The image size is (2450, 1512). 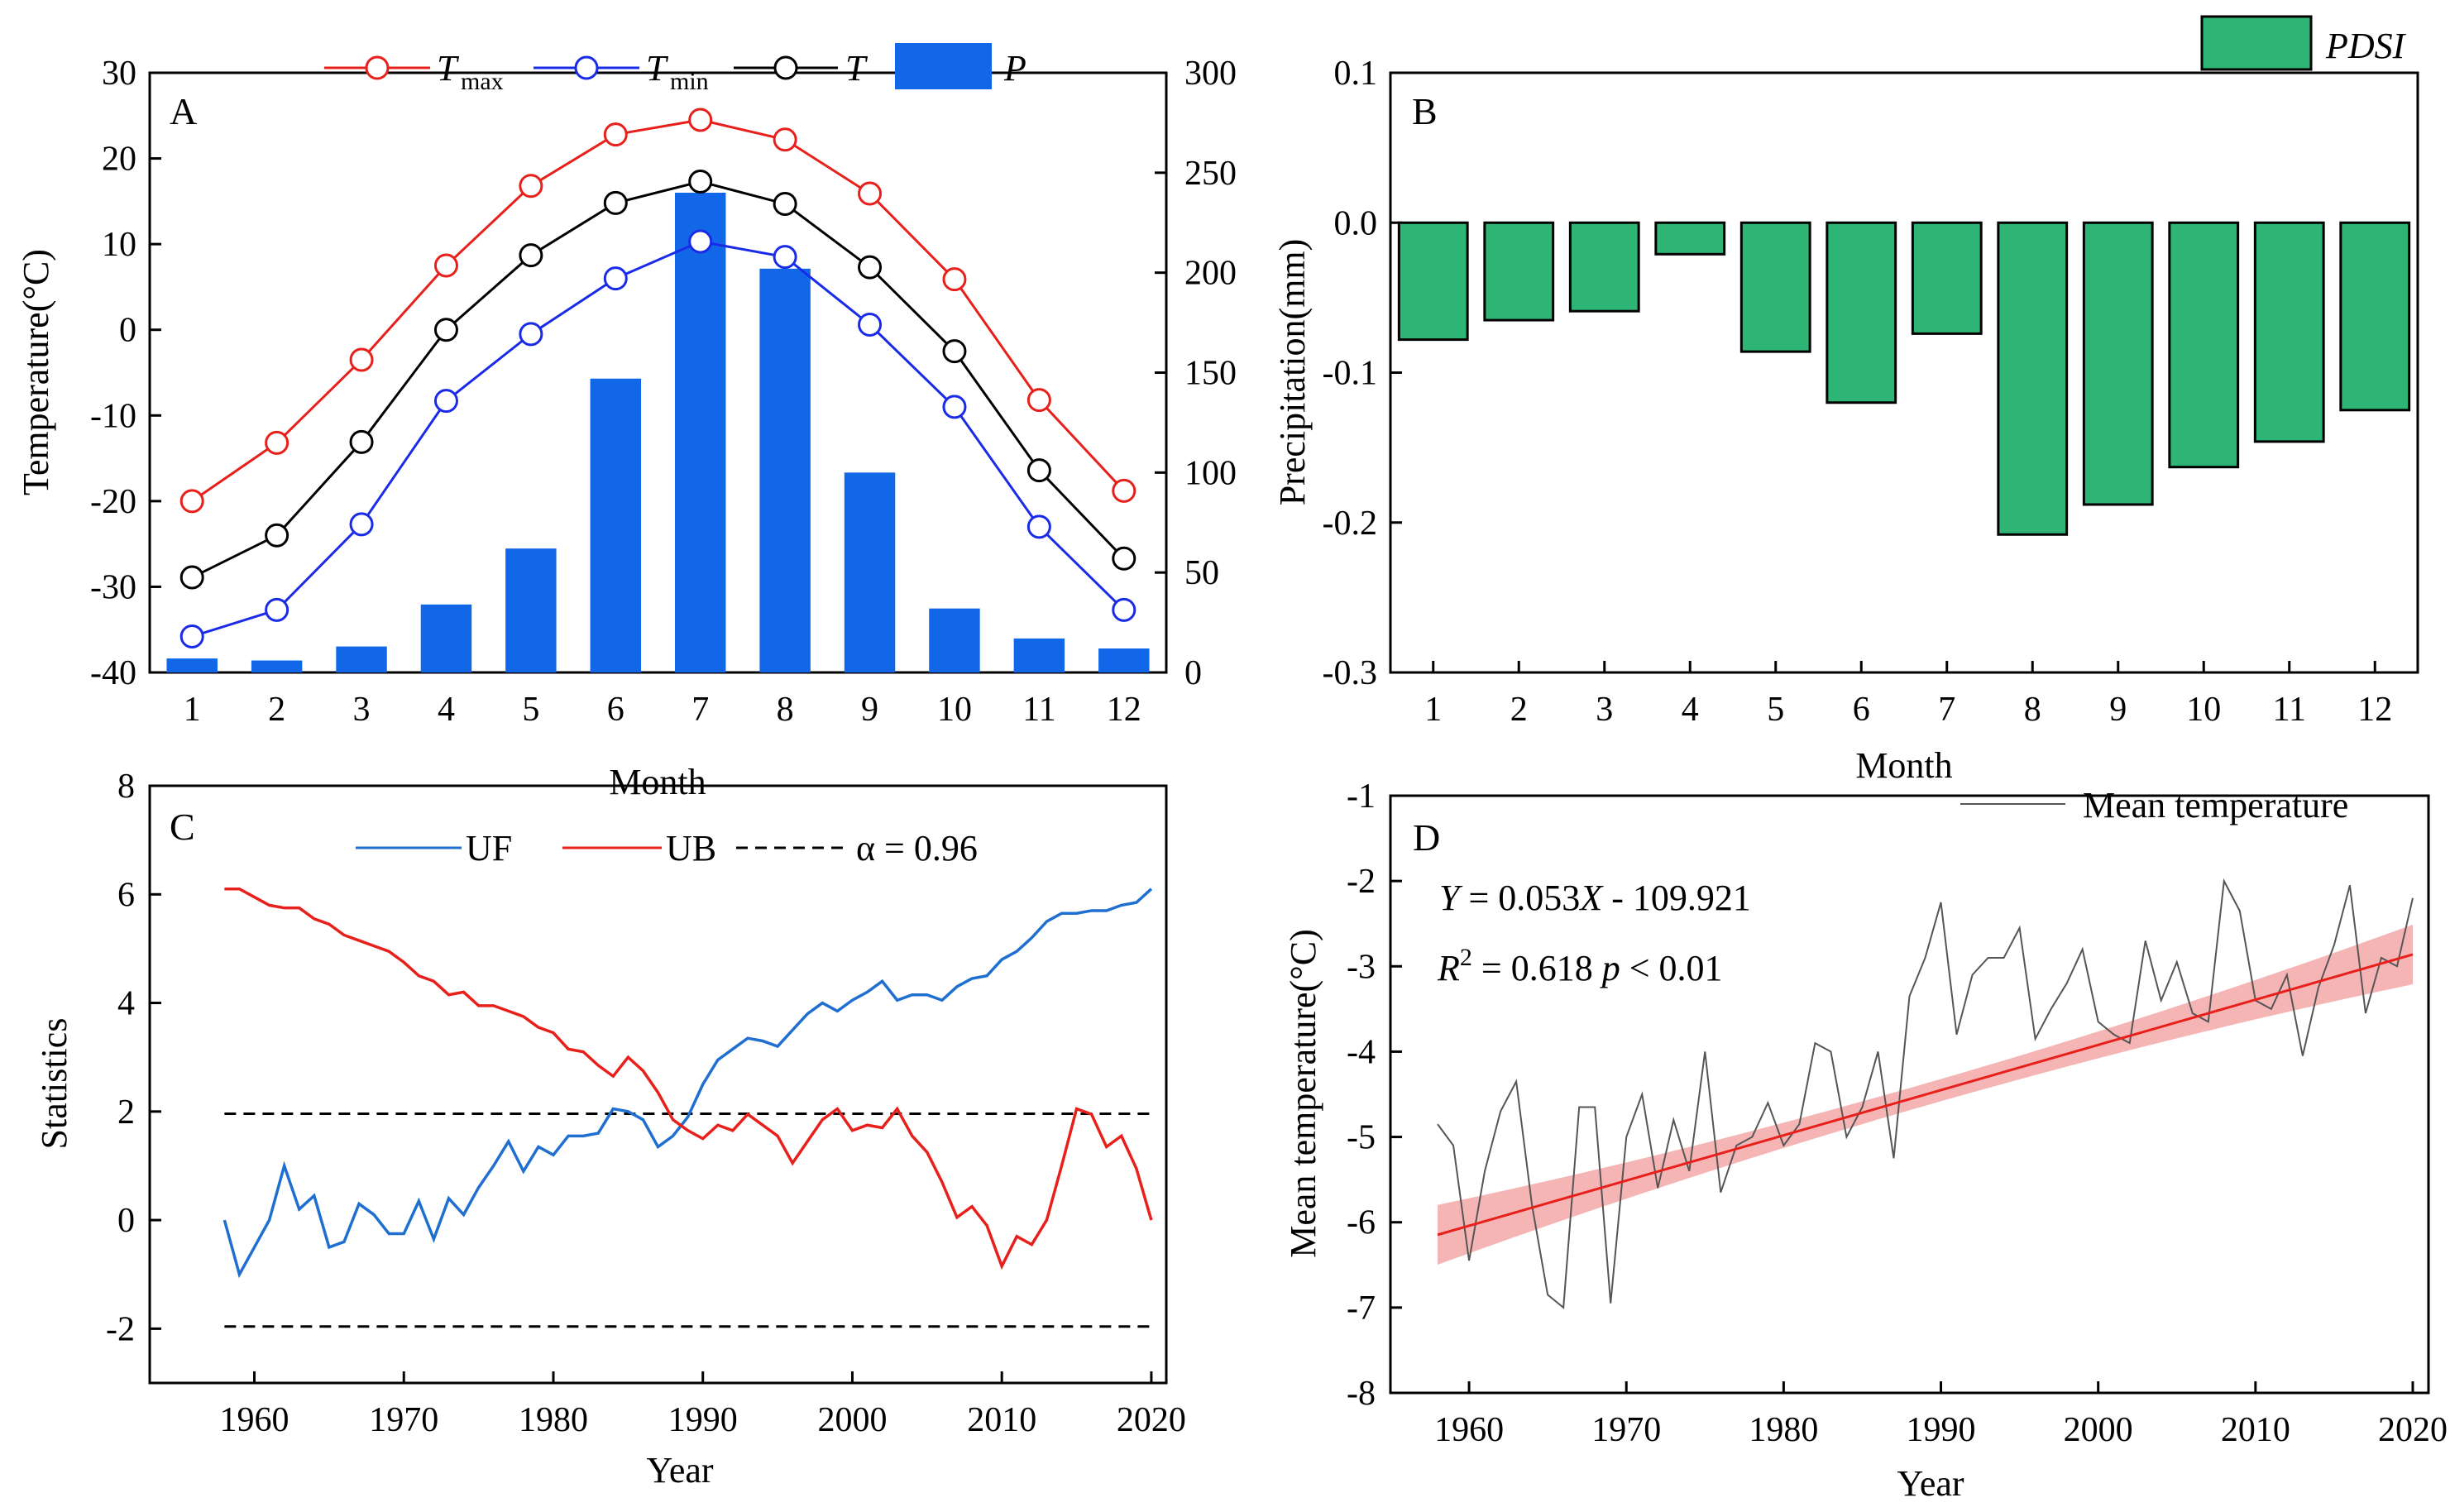 What do you see at coordinates (126, 1112) in the screenshot?
I see `panel-c-ytick-label: 2` at bounding box center [126, 1112].